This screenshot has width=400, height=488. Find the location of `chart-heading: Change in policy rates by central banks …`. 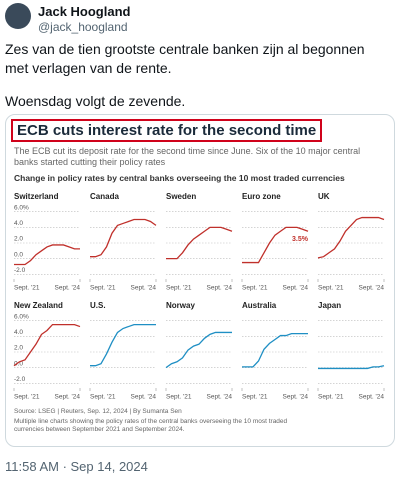

chart-heading: Change in policy rates by central banks … is located at coordinates (179, 178).